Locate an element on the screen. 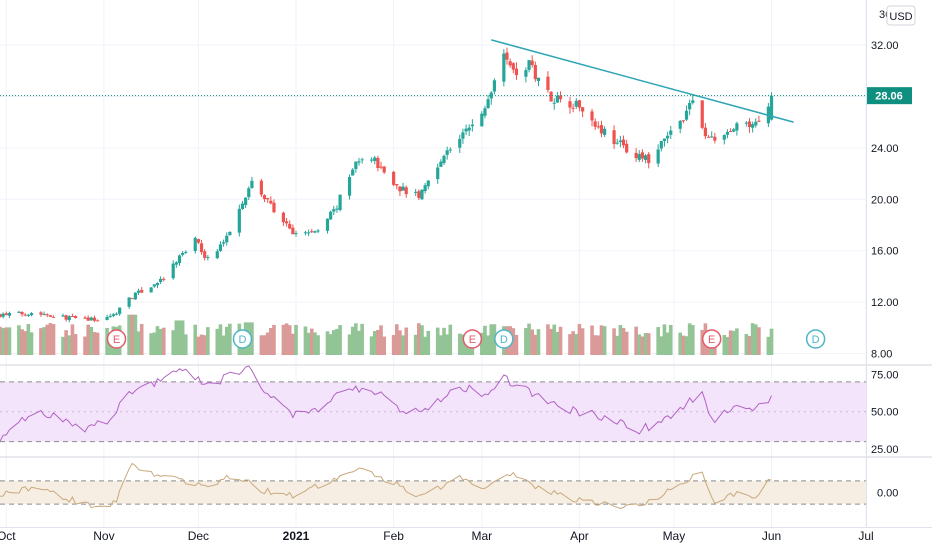  price-tick-label: 8.00 is located at coordinates (881, 355).